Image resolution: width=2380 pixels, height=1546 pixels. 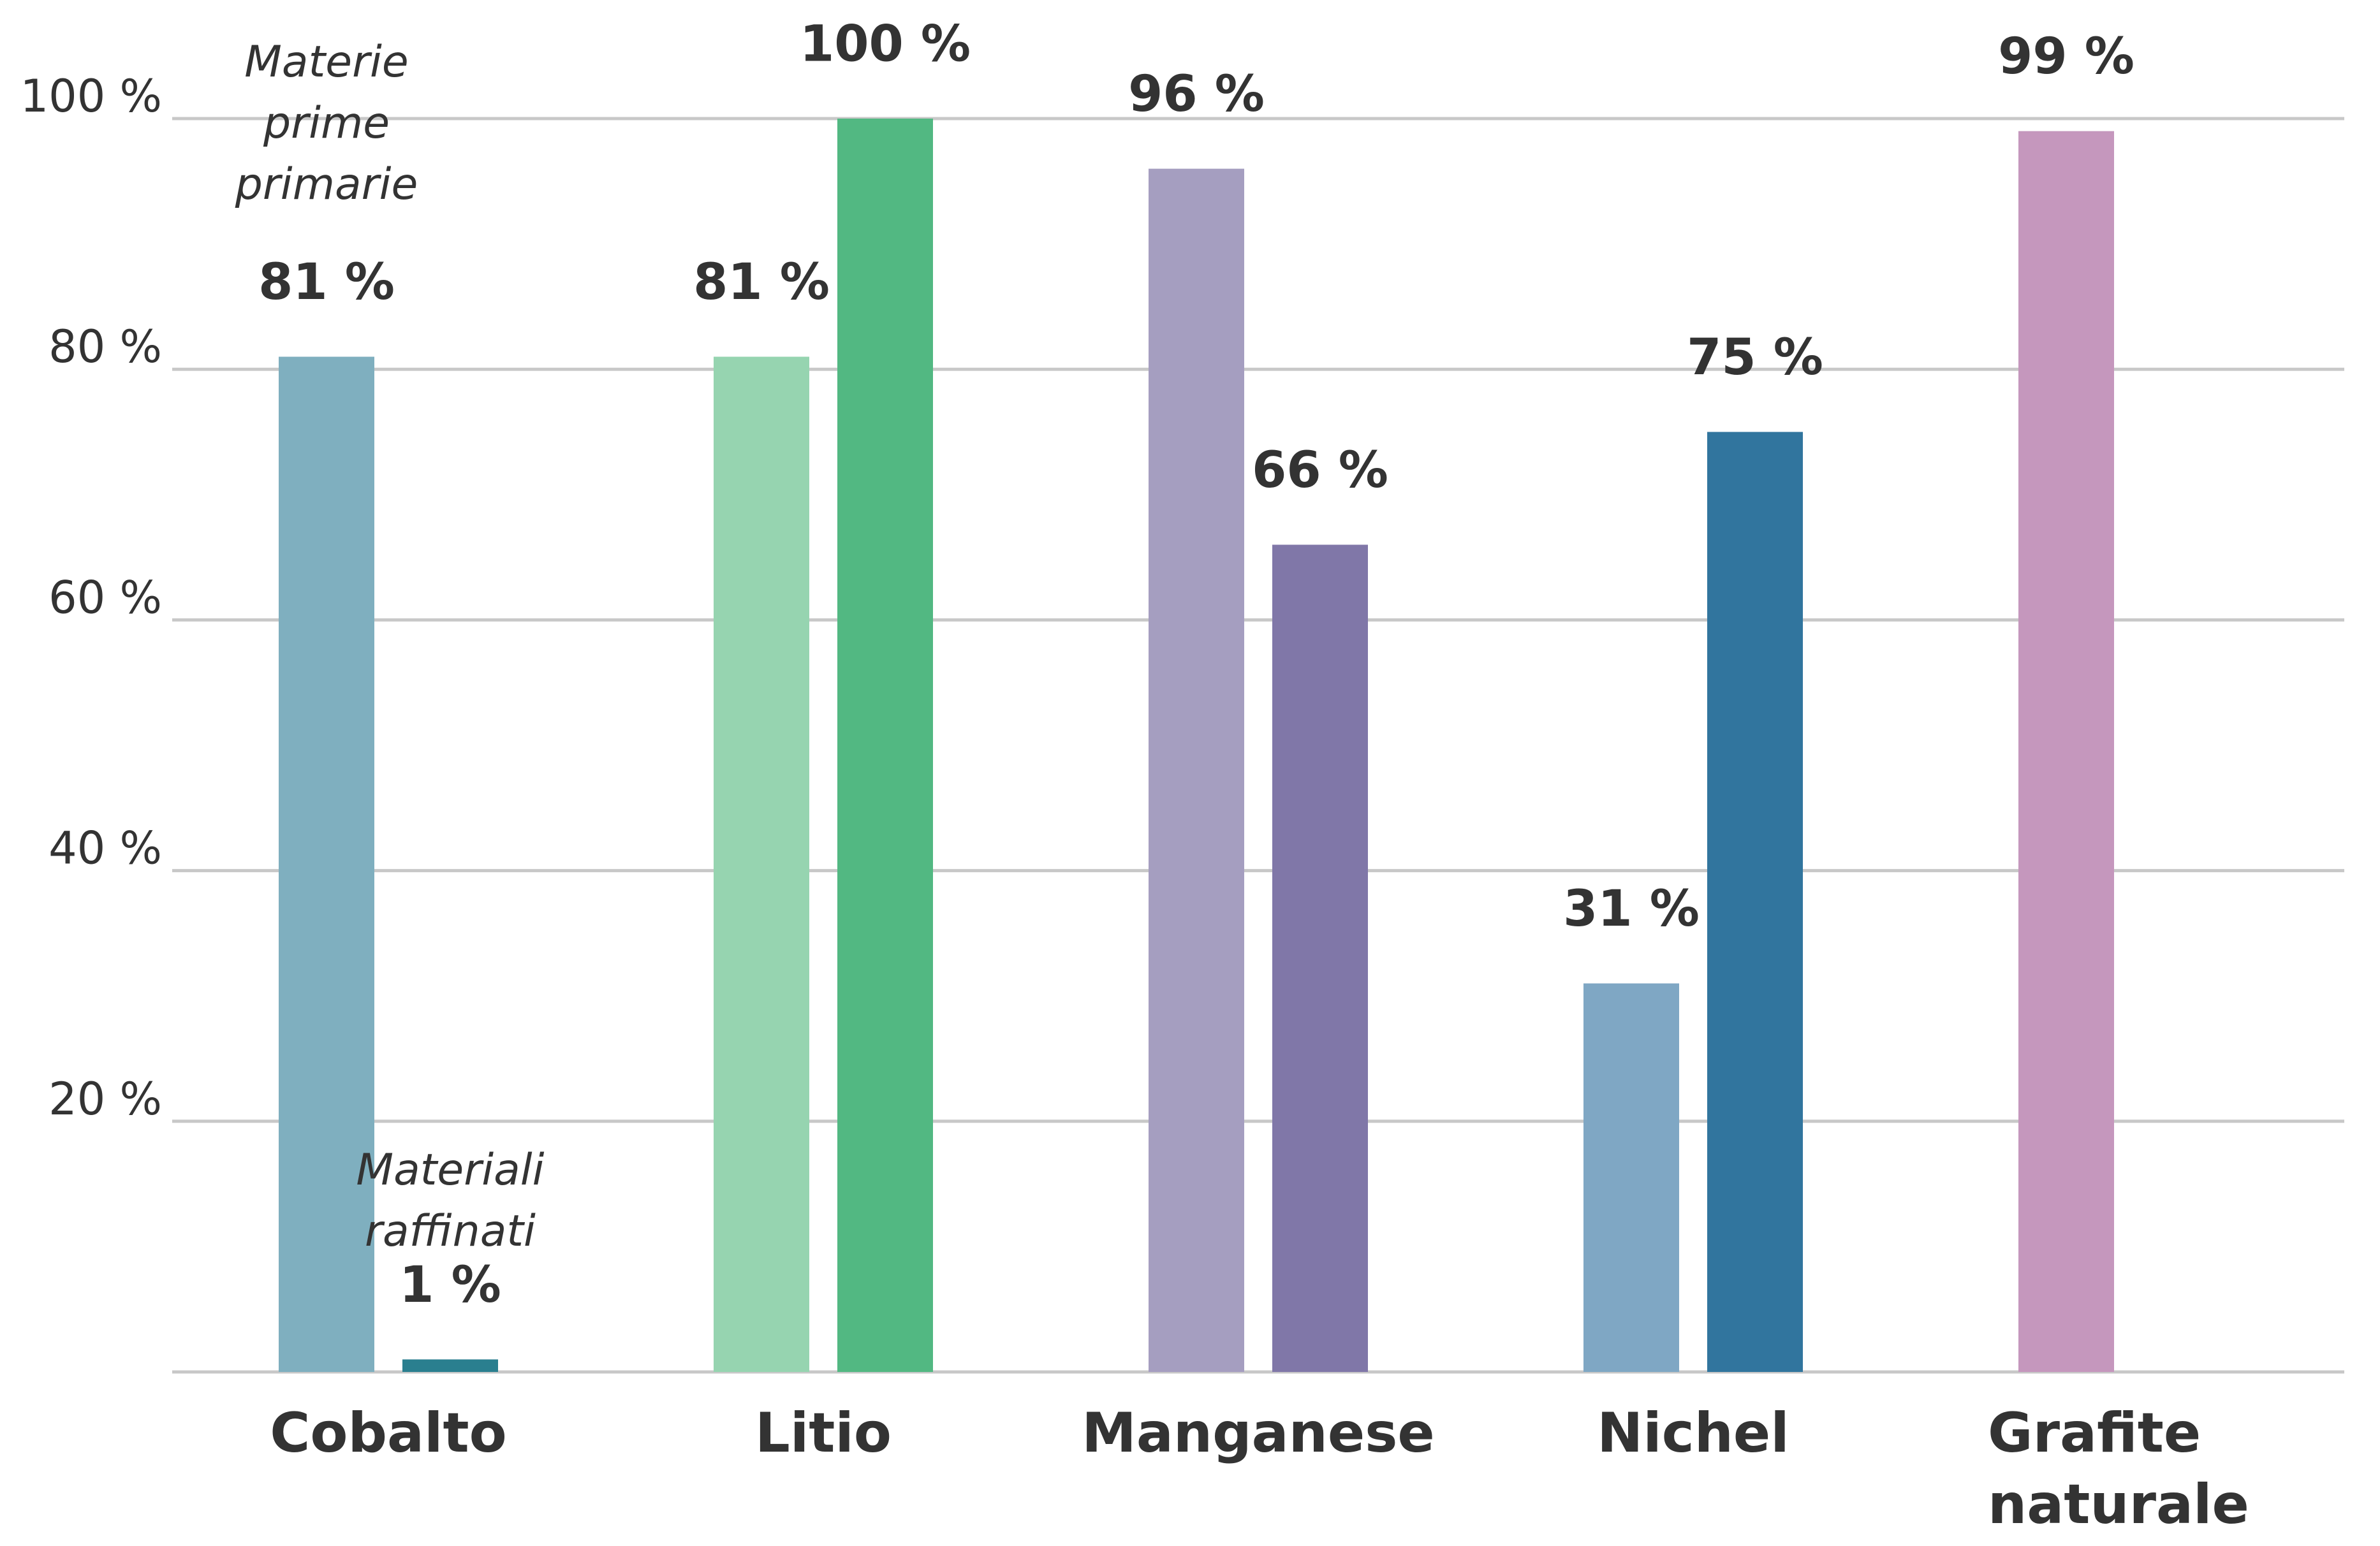 I want to click on x-tick-label-box: Nichel, so click(x=1693, y=1433).